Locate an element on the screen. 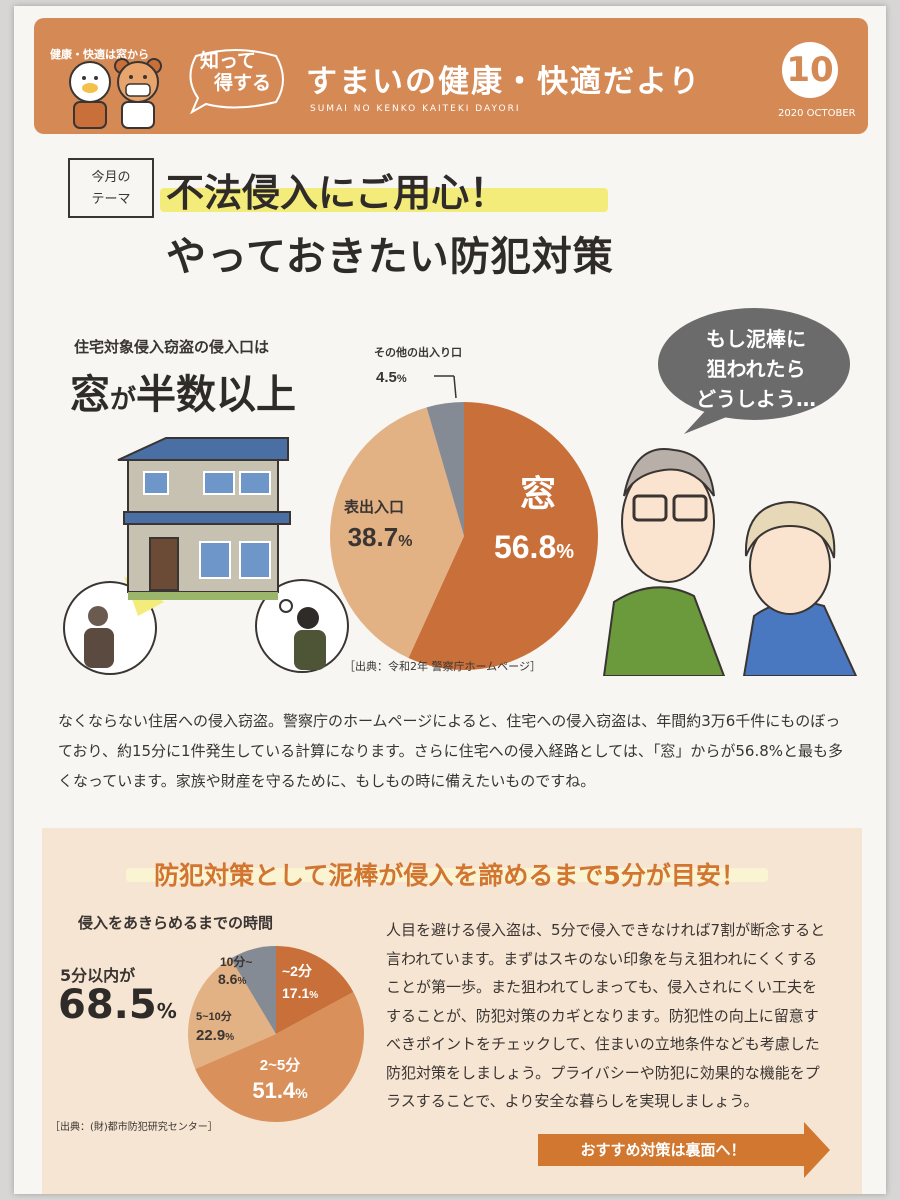  pie2-2to5-value-unit: % is located at coordinates (301, 1093).